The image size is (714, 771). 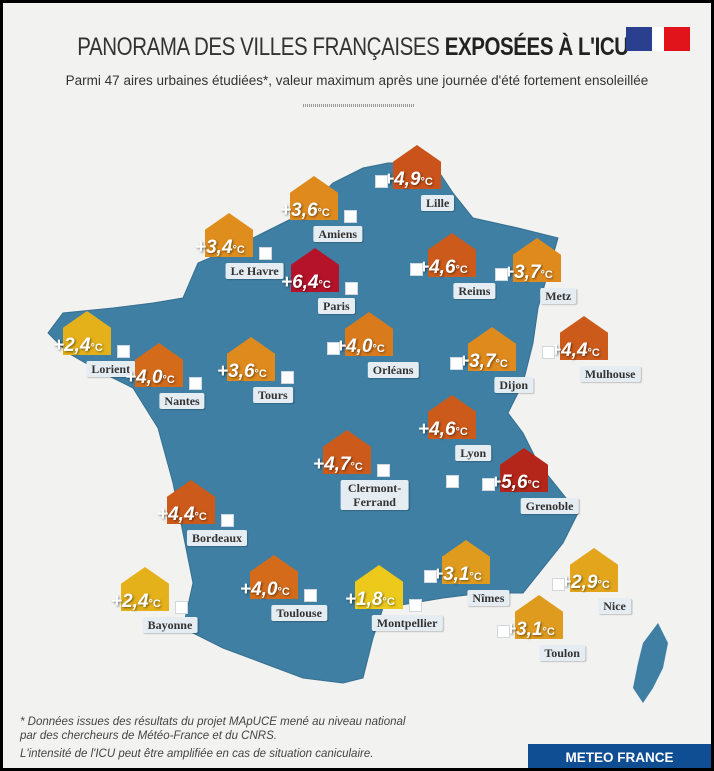 What do you see at coordinates (217, 538) in the screenshot?
I see `city-name: Bordeaux` at bounding box center [217, 538].